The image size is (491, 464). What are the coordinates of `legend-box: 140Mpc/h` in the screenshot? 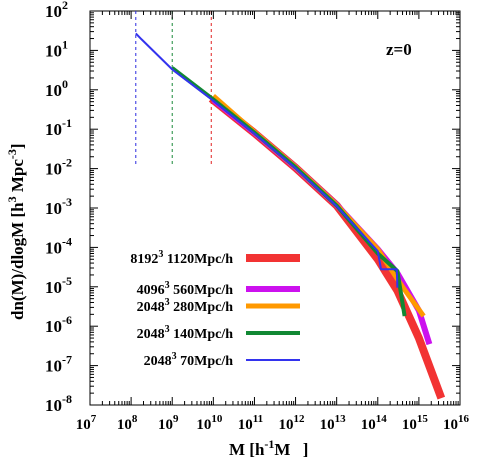 It's located at (202, 334).